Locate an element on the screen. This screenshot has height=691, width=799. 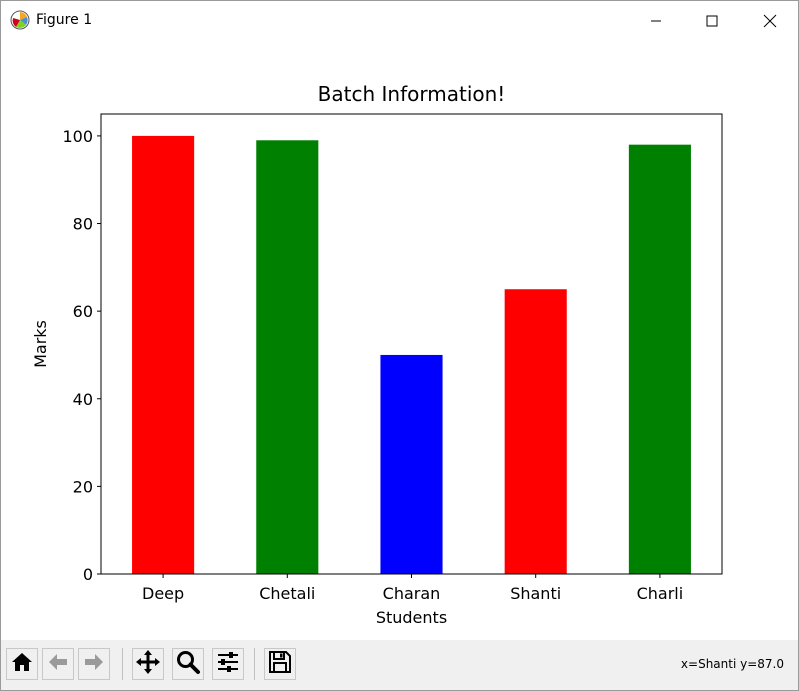
back-button is located at coordinates (58, 664).